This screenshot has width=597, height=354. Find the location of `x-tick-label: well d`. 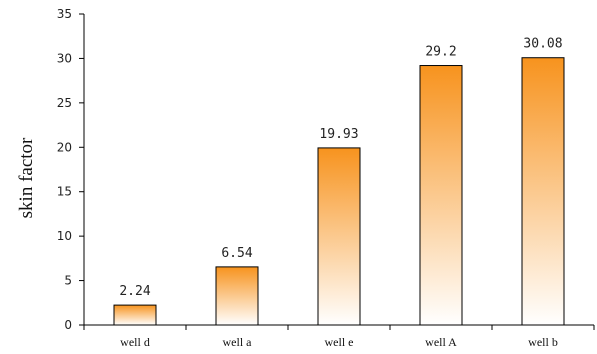

x-tick-label: well d is located at coordinates (135, 342).